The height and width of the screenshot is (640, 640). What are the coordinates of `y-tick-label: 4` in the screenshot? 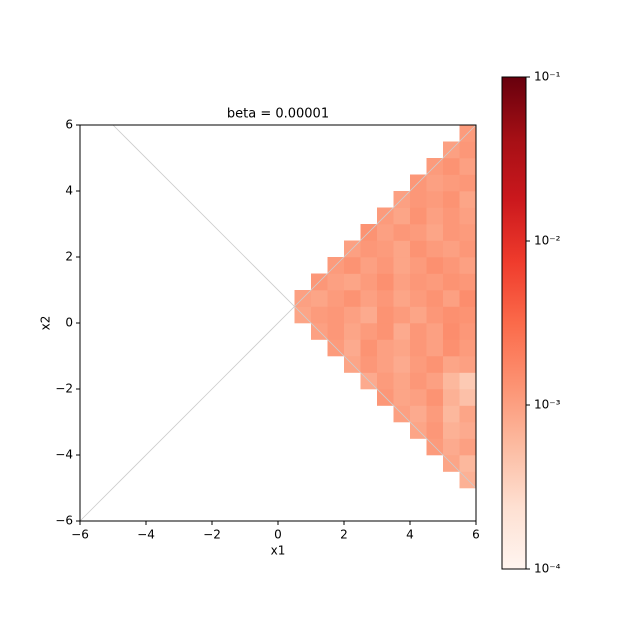 It's located at (69, 191).